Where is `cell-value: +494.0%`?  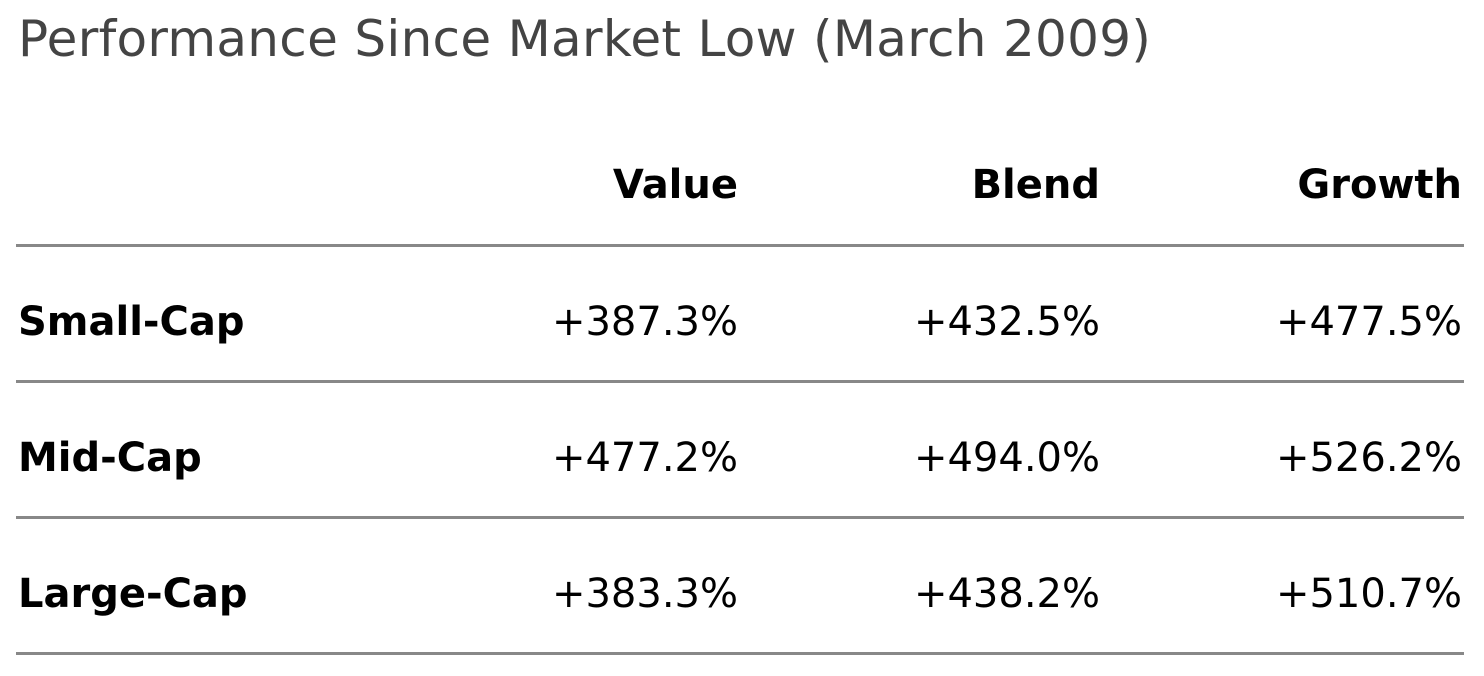
cell-value: +494.0% is located at coordinates (1006, 458).